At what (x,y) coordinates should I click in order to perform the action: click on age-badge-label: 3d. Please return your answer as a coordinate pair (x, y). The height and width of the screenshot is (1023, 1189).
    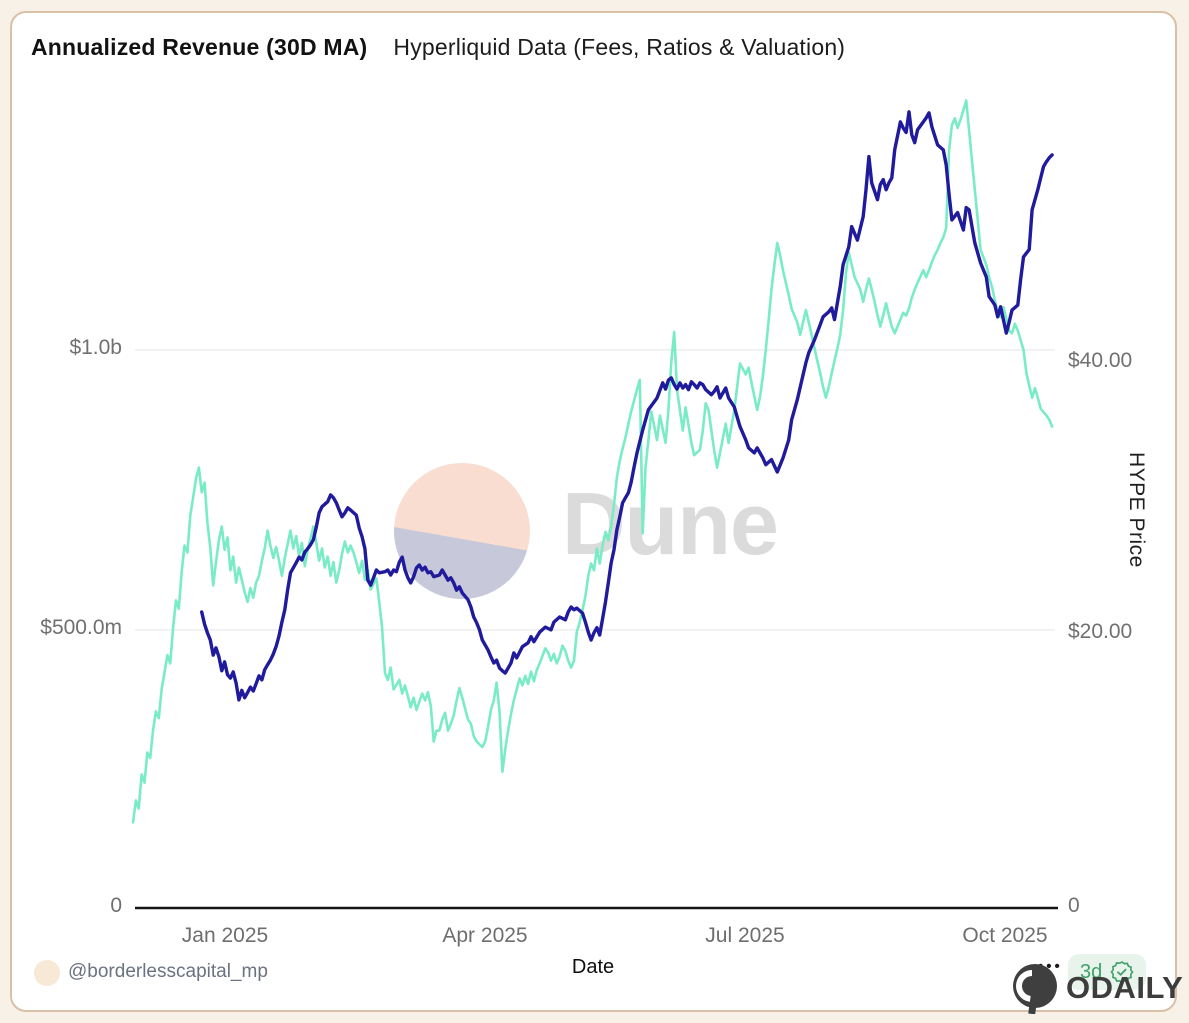
    Looking at the image, I should click on (1091, 971).